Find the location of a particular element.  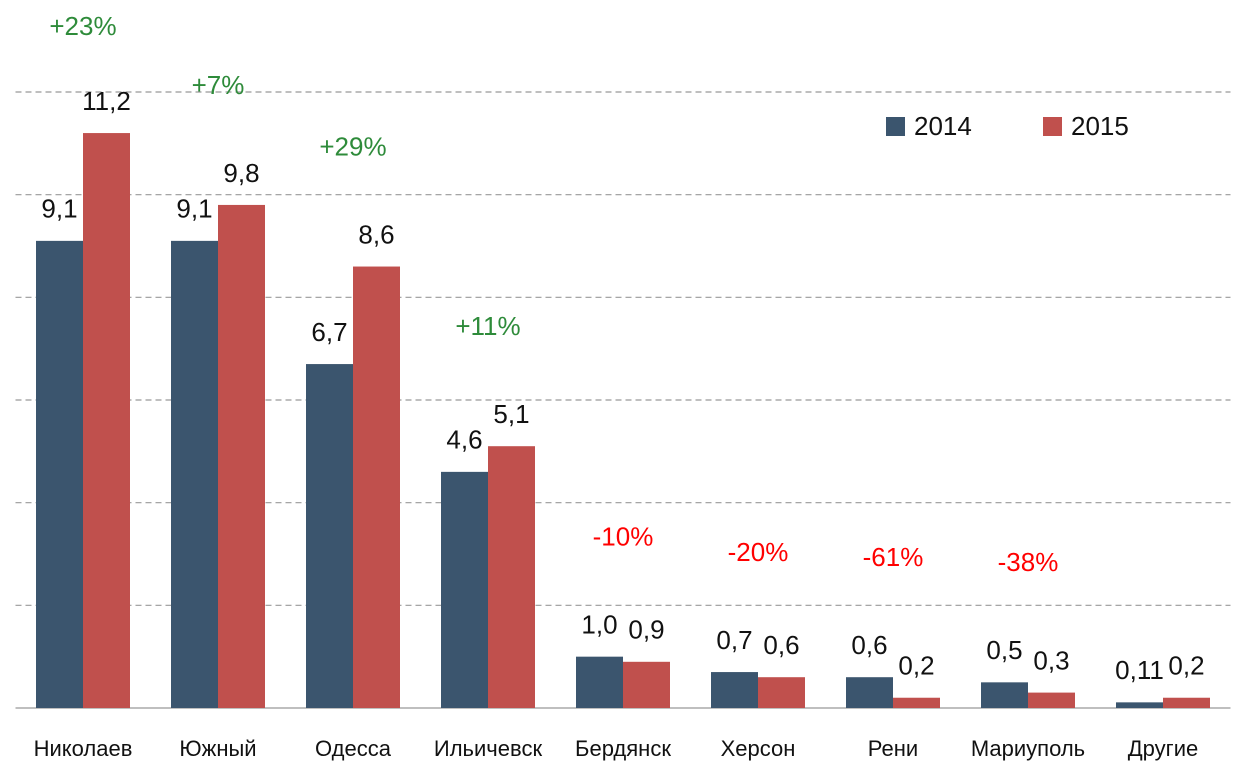

x-tick-label: Николаев is located at coordinates (83, 748).